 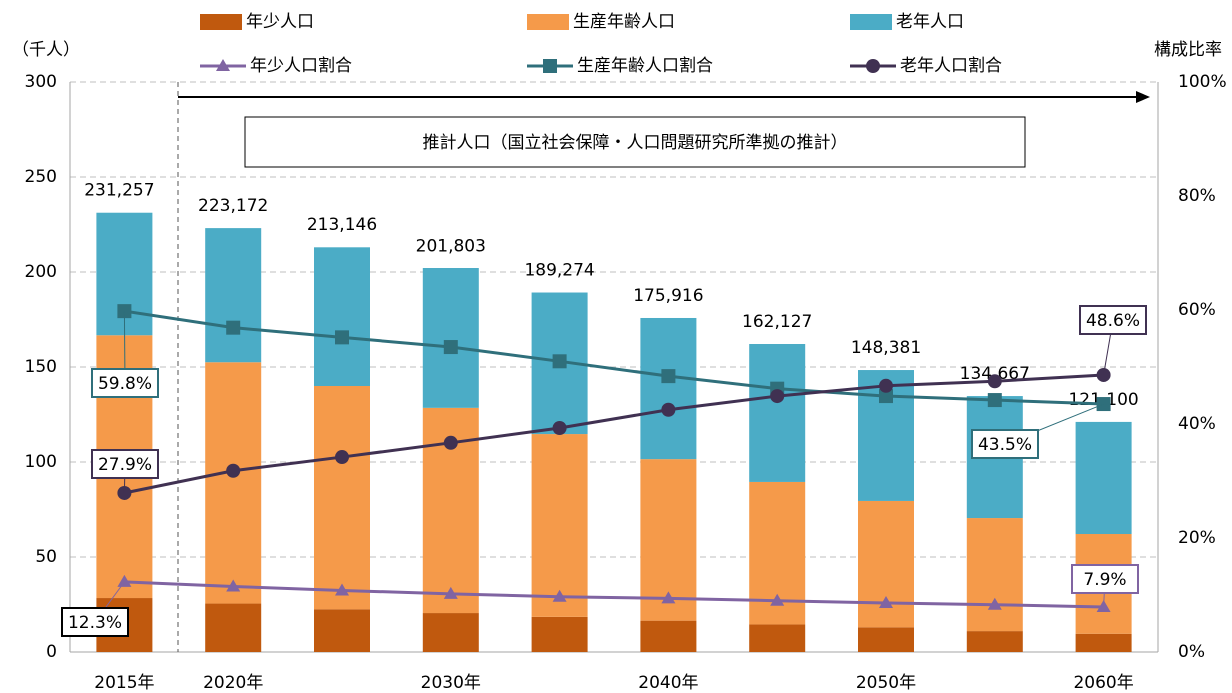 I want to click on y2-tick-label: 100%, so click(x=1202, y=82).